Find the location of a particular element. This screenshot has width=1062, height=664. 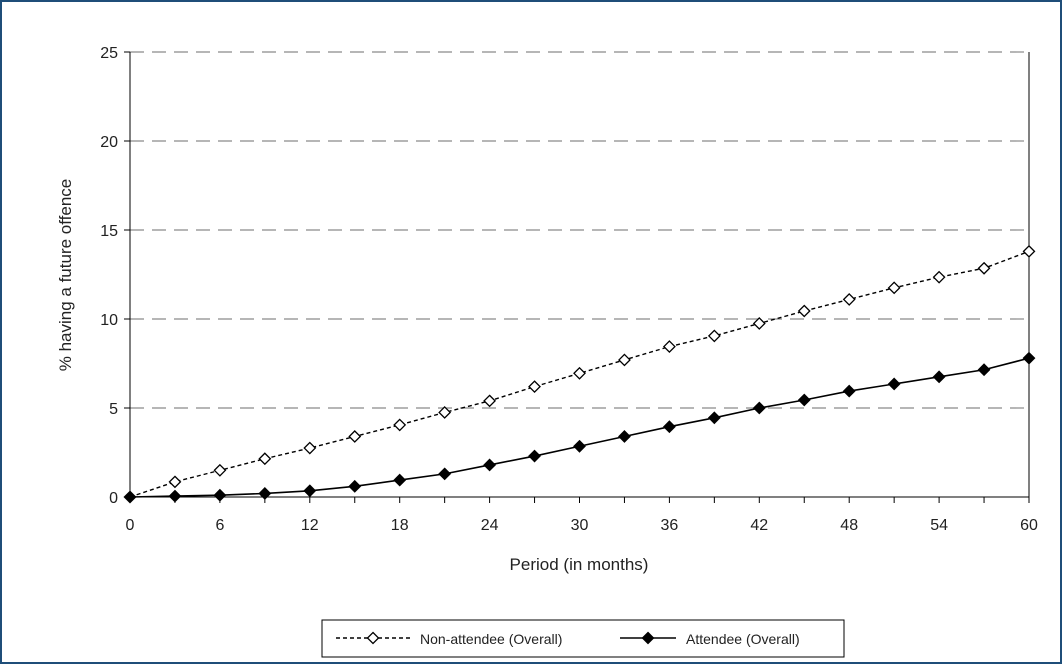

x-tick-label-60: 60 is located at coordinates (1029, 525).